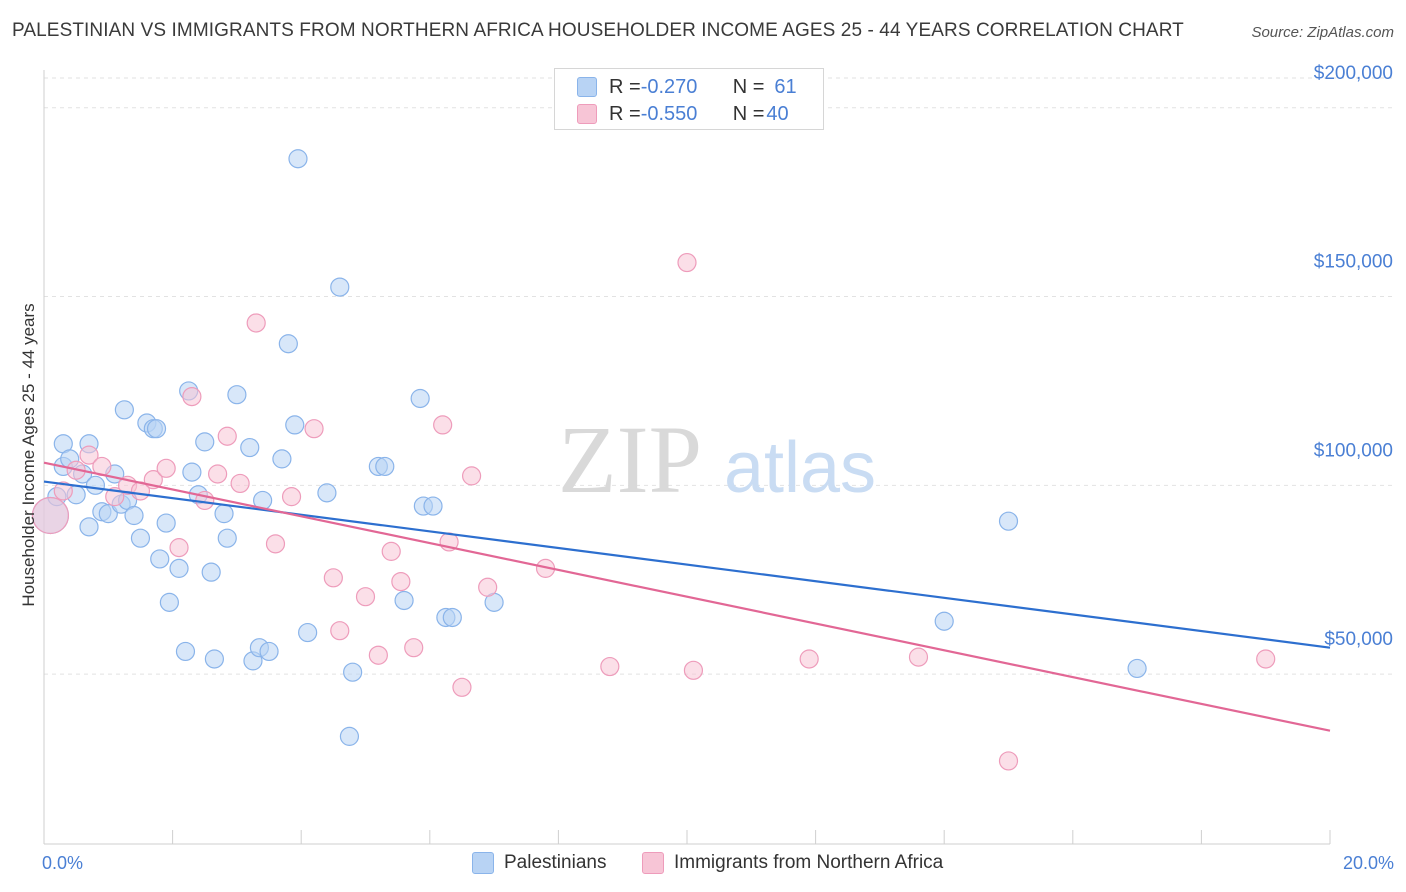 The height and width of the screenshot is (892, 1406). What do you see at coordinates (777, 113) in the screenshot?
I see `n-value: 40` at bounding box center [777, 113].